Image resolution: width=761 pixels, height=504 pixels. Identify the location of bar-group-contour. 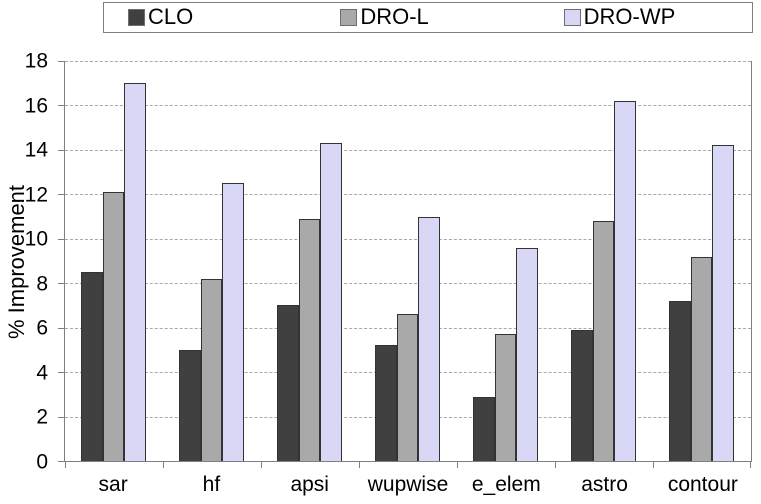
(702, 261).